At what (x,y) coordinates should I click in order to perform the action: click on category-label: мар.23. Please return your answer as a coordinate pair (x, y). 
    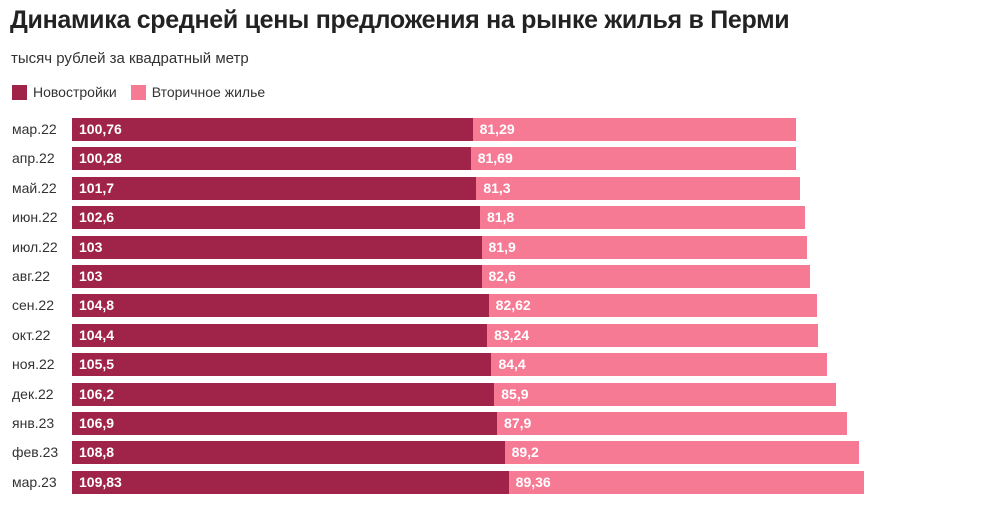
    Looking at the image, I should click on (34, 481).